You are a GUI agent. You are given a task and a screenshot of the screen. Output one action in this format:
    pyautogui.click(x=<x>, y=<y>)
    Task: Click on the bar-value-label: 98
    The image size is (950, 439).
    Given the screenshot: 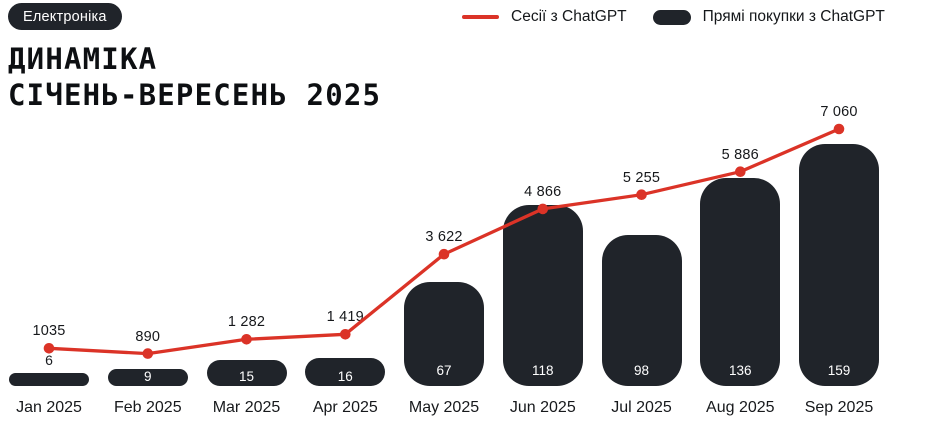 What is the action you would take?
    pyautogui.click(x=641, y=370)
    